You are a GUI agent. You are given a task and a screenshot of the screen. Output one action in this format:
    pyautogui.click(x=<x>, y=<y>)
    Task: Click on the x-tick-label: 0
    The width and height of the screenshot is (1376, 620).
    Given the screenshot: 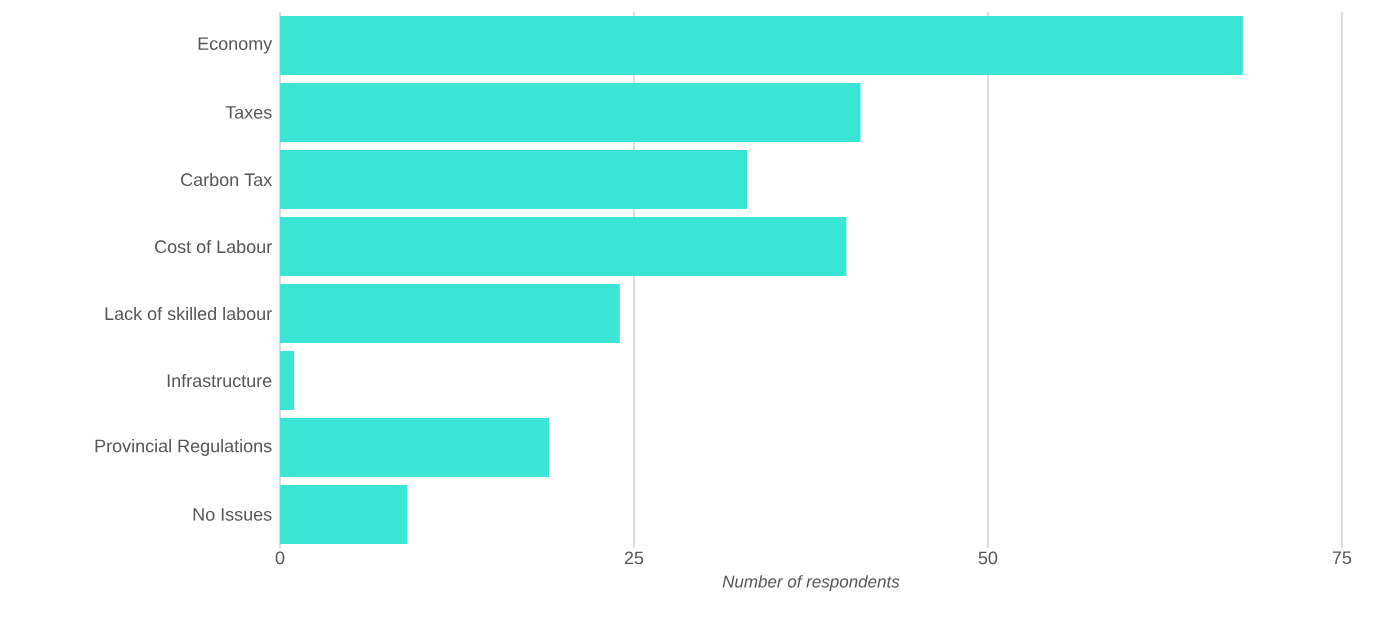 What is the action you would take?
    pyautogui.click(x=280, y=558)
    